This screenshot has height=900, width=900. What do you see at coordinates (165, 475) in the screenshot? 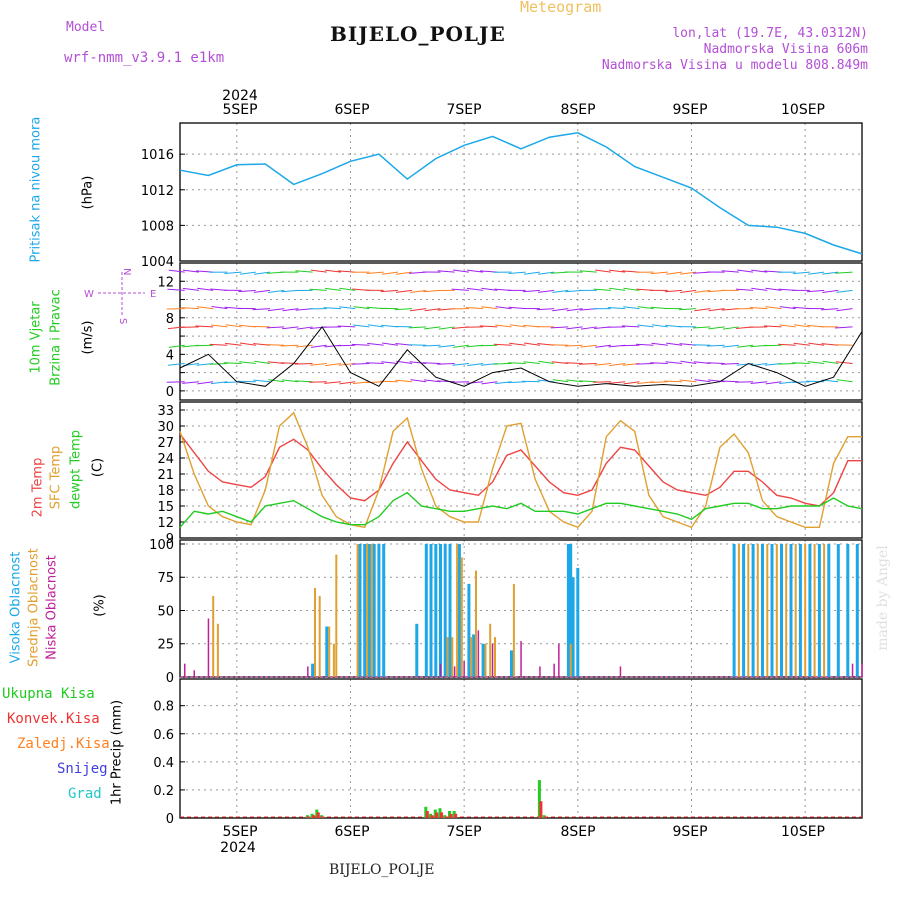
I see `ytick-label-temp-4: 21` at bounding box center [165, 475].